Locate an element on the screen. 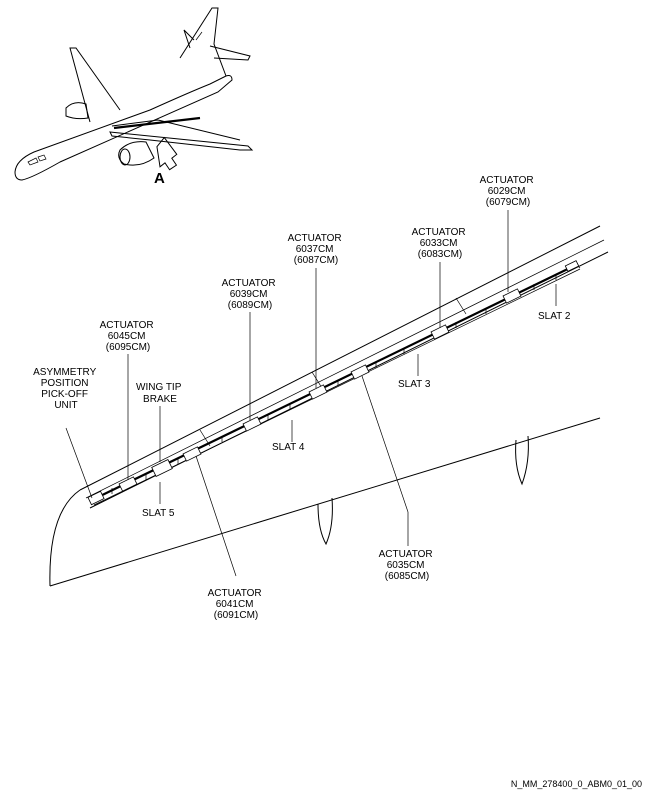 The width and height of the screenshot is (648, 792). figure-reference: N_MM_278400_0_ABM0_01_00 is located at coordinates (576, 784).